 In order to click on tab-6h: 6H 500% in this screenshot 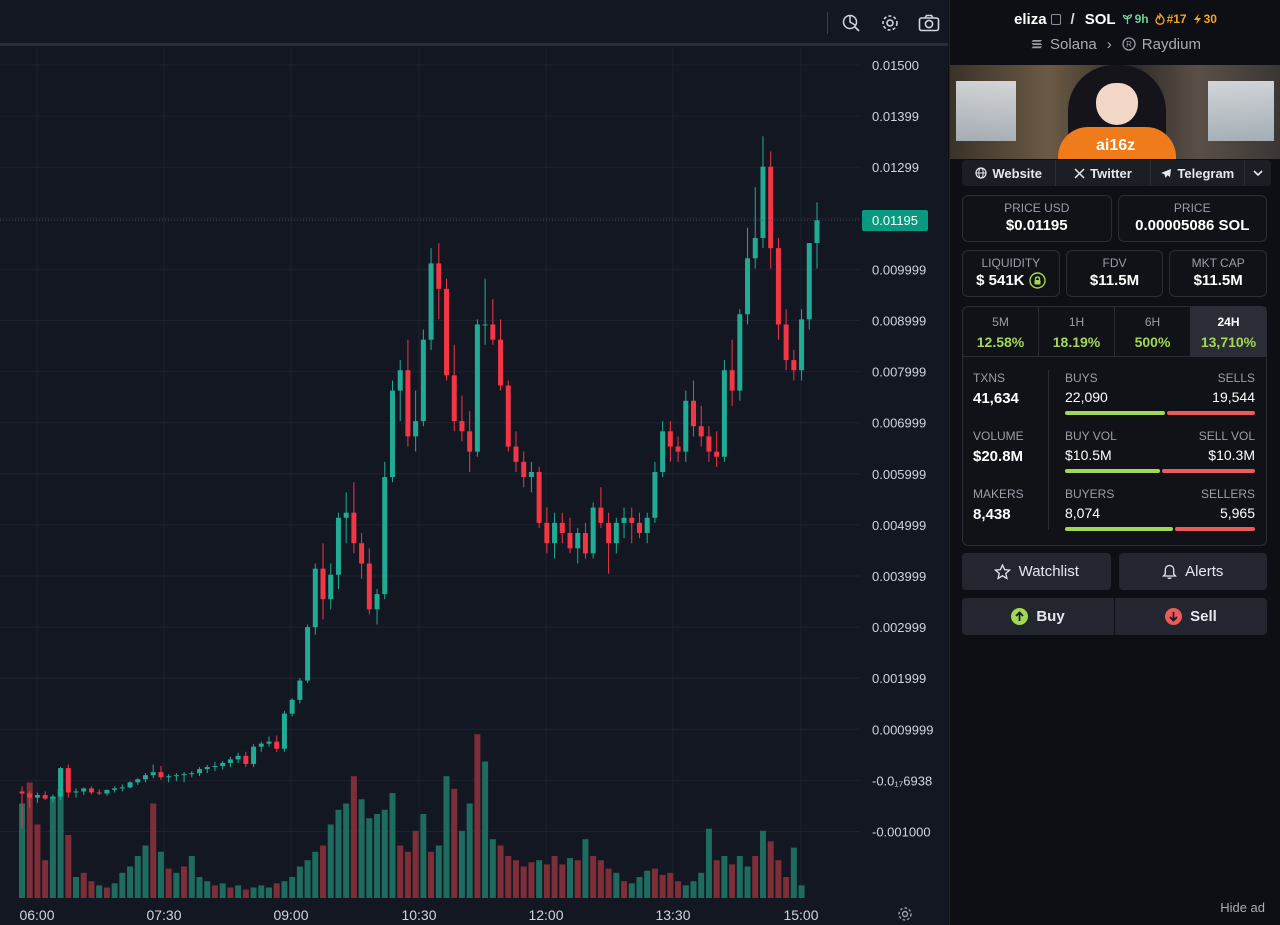, I will do `click(1153, 331)`.